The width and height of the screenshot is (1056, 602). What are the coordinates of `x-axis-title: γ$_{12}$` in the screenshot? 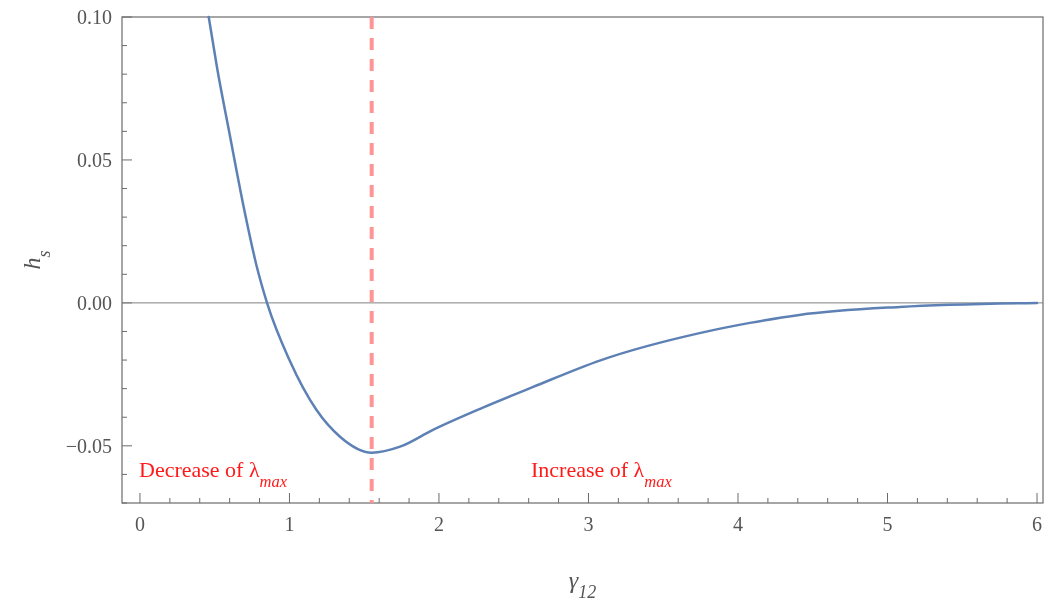 It's located at (582, 584).